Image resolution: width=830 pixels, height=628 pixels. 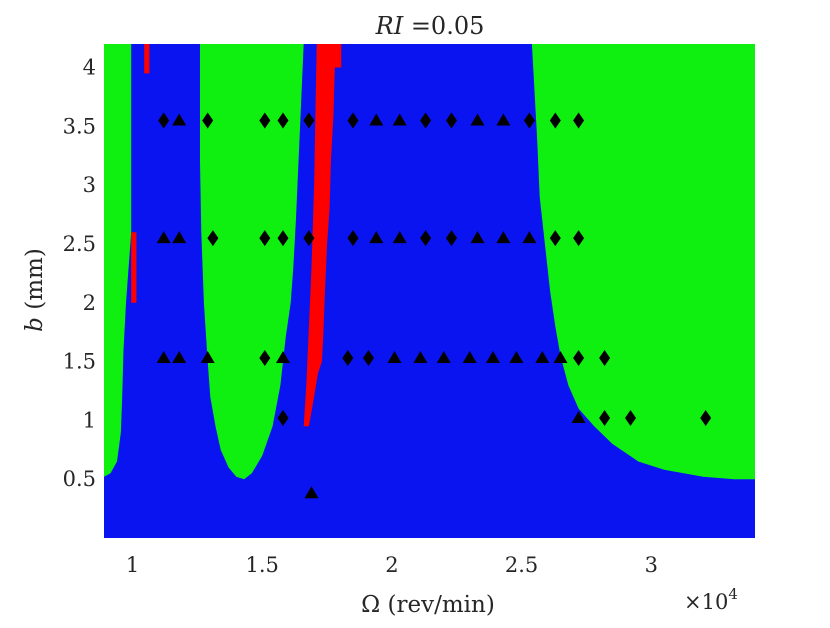 What do you see at coordinates (521, 565) in the screenshot?
I see `x-tick-label: 2.5` at bounding box center [521, 565].